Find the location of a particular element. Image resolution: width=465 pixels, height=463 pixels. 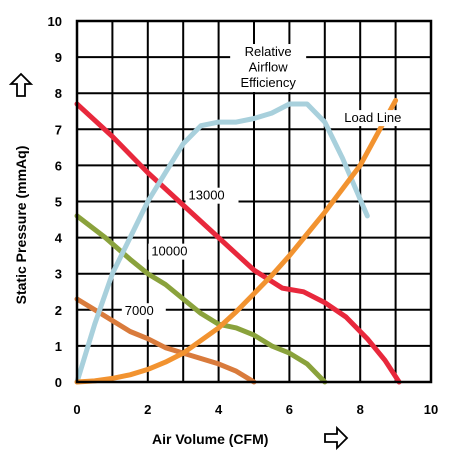

y-tick-label: 10 is located at coordinates (55, 21).